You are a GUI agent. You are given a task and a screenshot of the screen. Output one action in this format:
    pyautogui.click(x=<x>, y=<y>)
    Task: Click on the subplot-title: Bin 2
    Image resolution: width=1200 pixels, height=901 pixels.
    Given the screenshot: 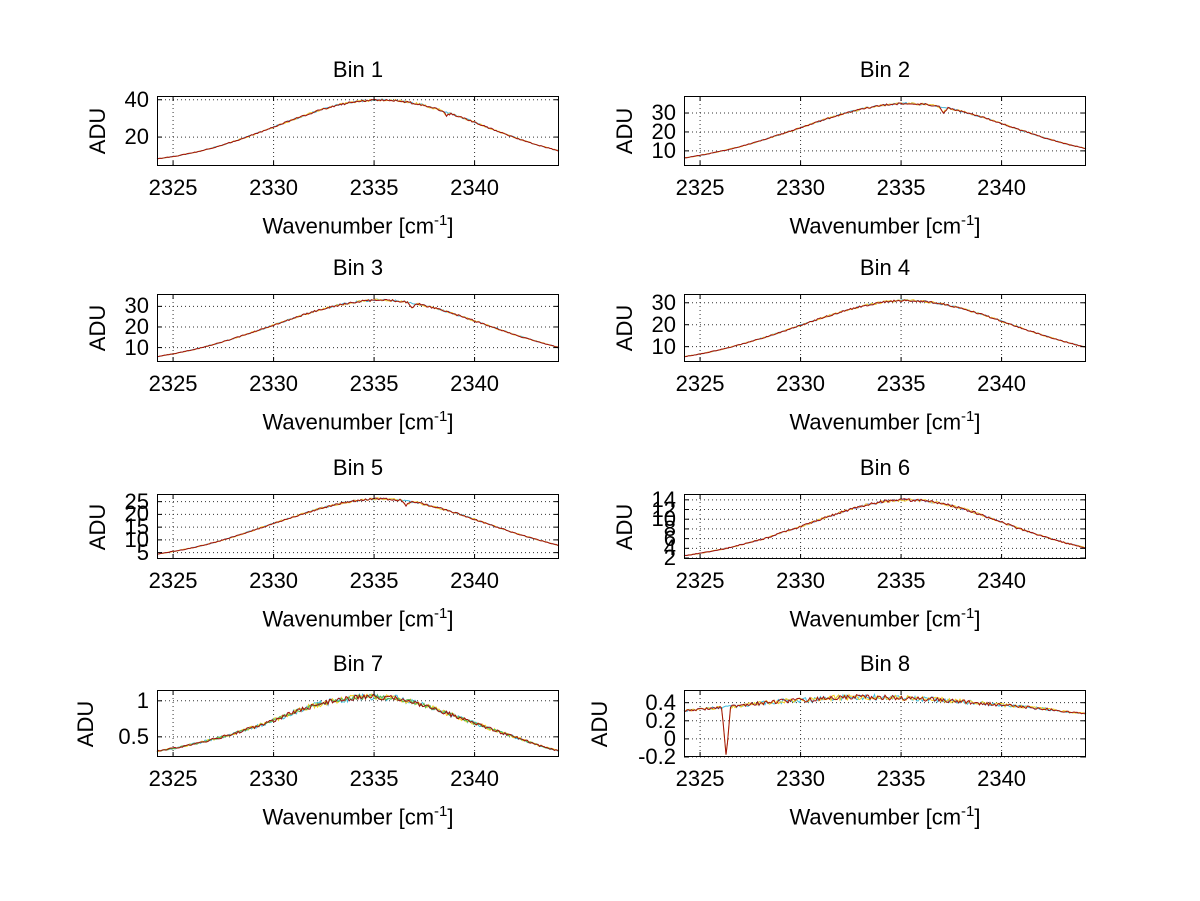 What is the action you would take?
    pyautogui.click(x=885, y=69)
    